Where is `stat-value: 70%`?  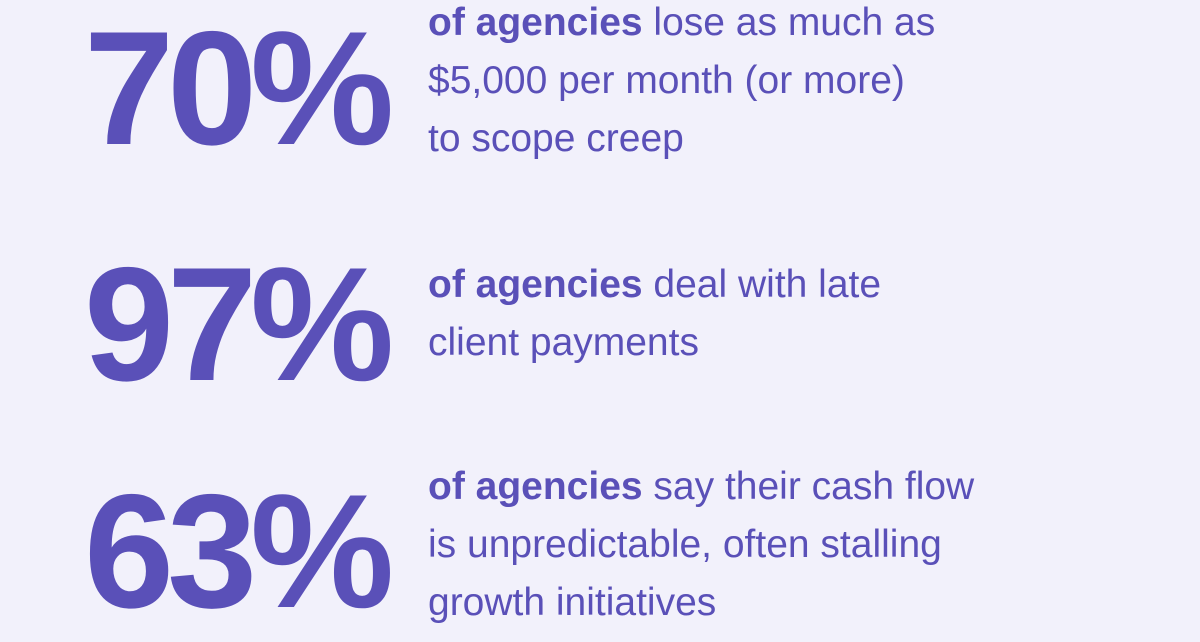 stat-value: 70% is located at coordinates (239, 89).